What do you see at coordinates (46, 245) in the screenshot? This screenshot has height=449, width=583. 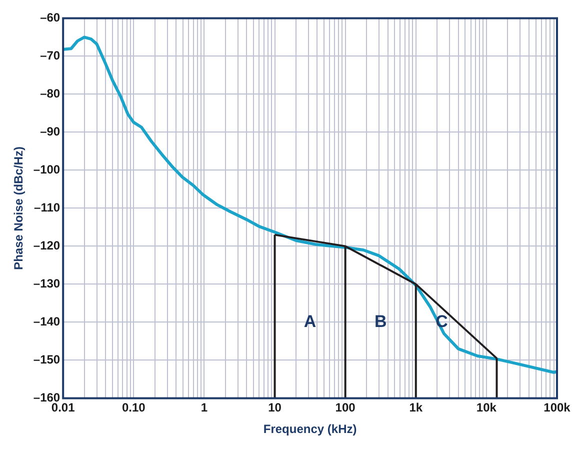 I see `y-tick-label: –120` at bounding box center [46, 245].